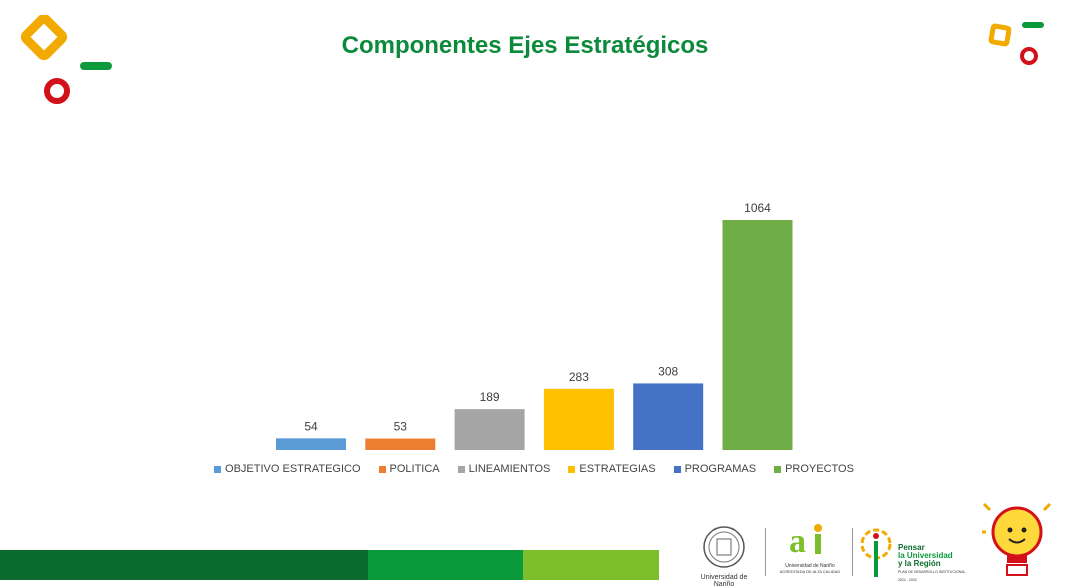 This screenshot has width=1068, height=588. Describe the element at coordinates (490, 397) in the screenshot. I see `data-label: 189` at that location.